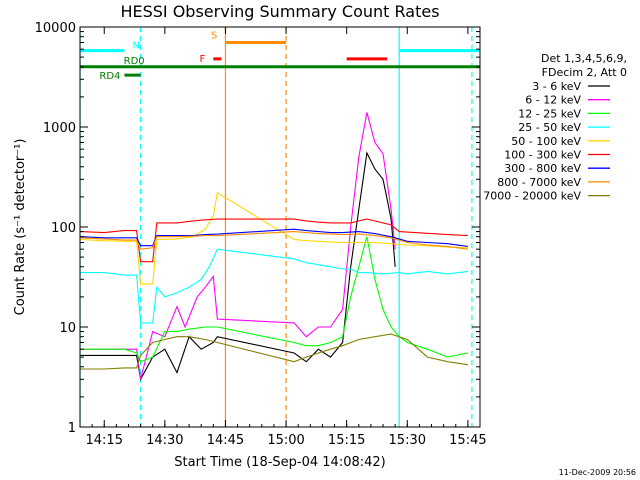  Describe the element at coordinates (532, 196) in the screenshot. I see `legend-label: 7000 - 20000 keV` at that location.